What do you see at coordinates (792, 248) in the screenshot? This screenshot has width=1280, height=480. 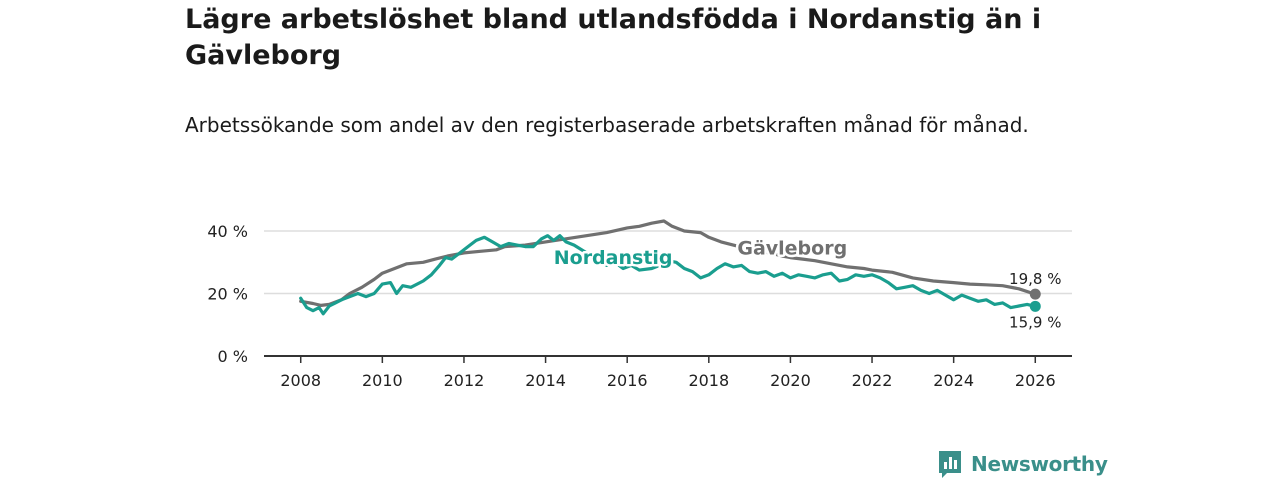 I see `series-label-g-vleborg: Gävleborg` at bounding box center [792, 248].